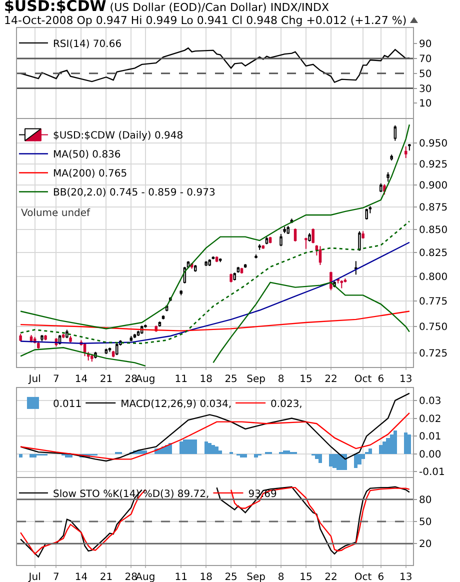  I want to click on y-tick-label: 90, so click(425, 44).